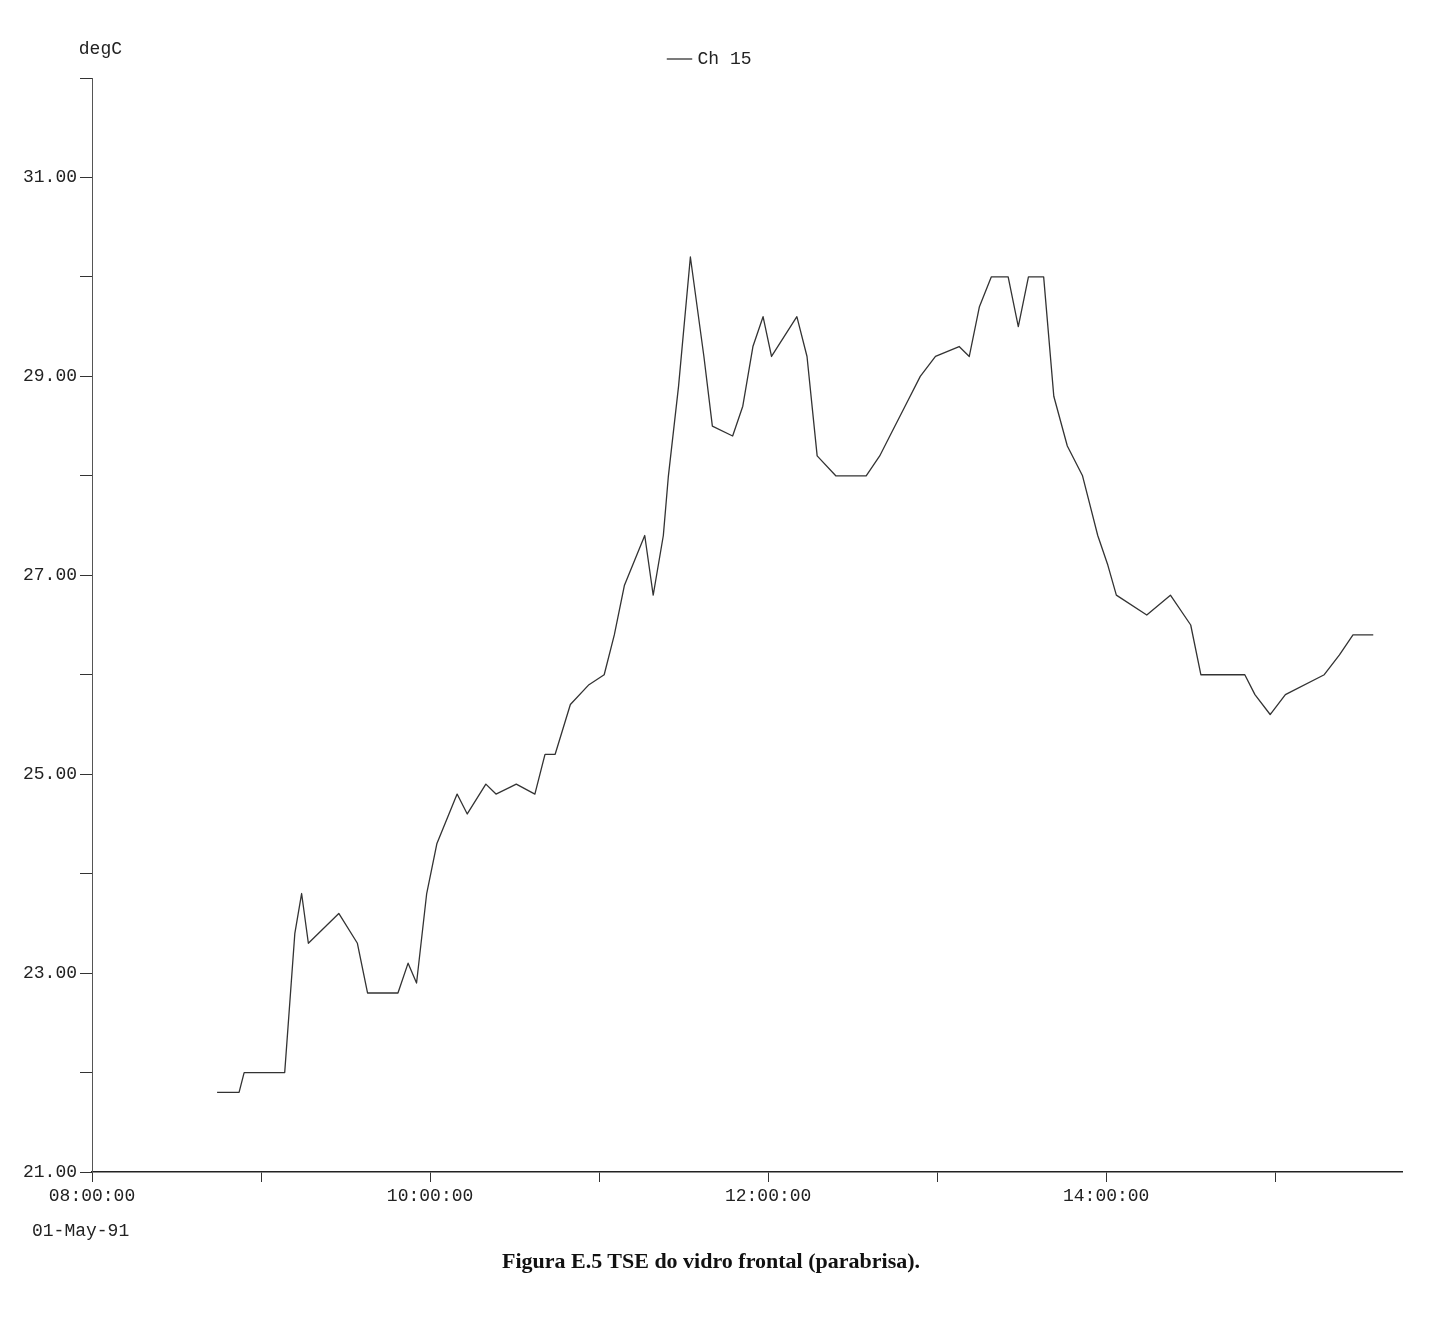 Image resolution: width=1442 pixels, height=1326 pixels. What do you see at coordinates (768, 1195) in the screenshot?
I see `x-tick-label: 12:00:00` at bounding box center [768, 1195].